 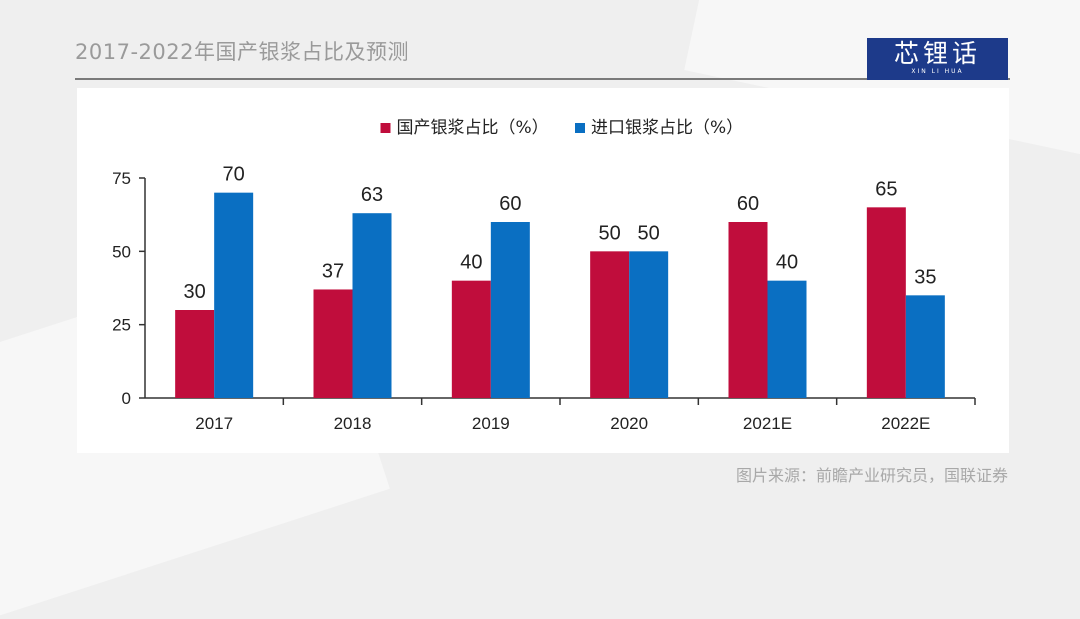 What do you see at coordinates (871, 475) in the screenshot?
I see `source-note: 图片来源：前瞻产业研究员，国联证券` at bounding box center [871, 475].